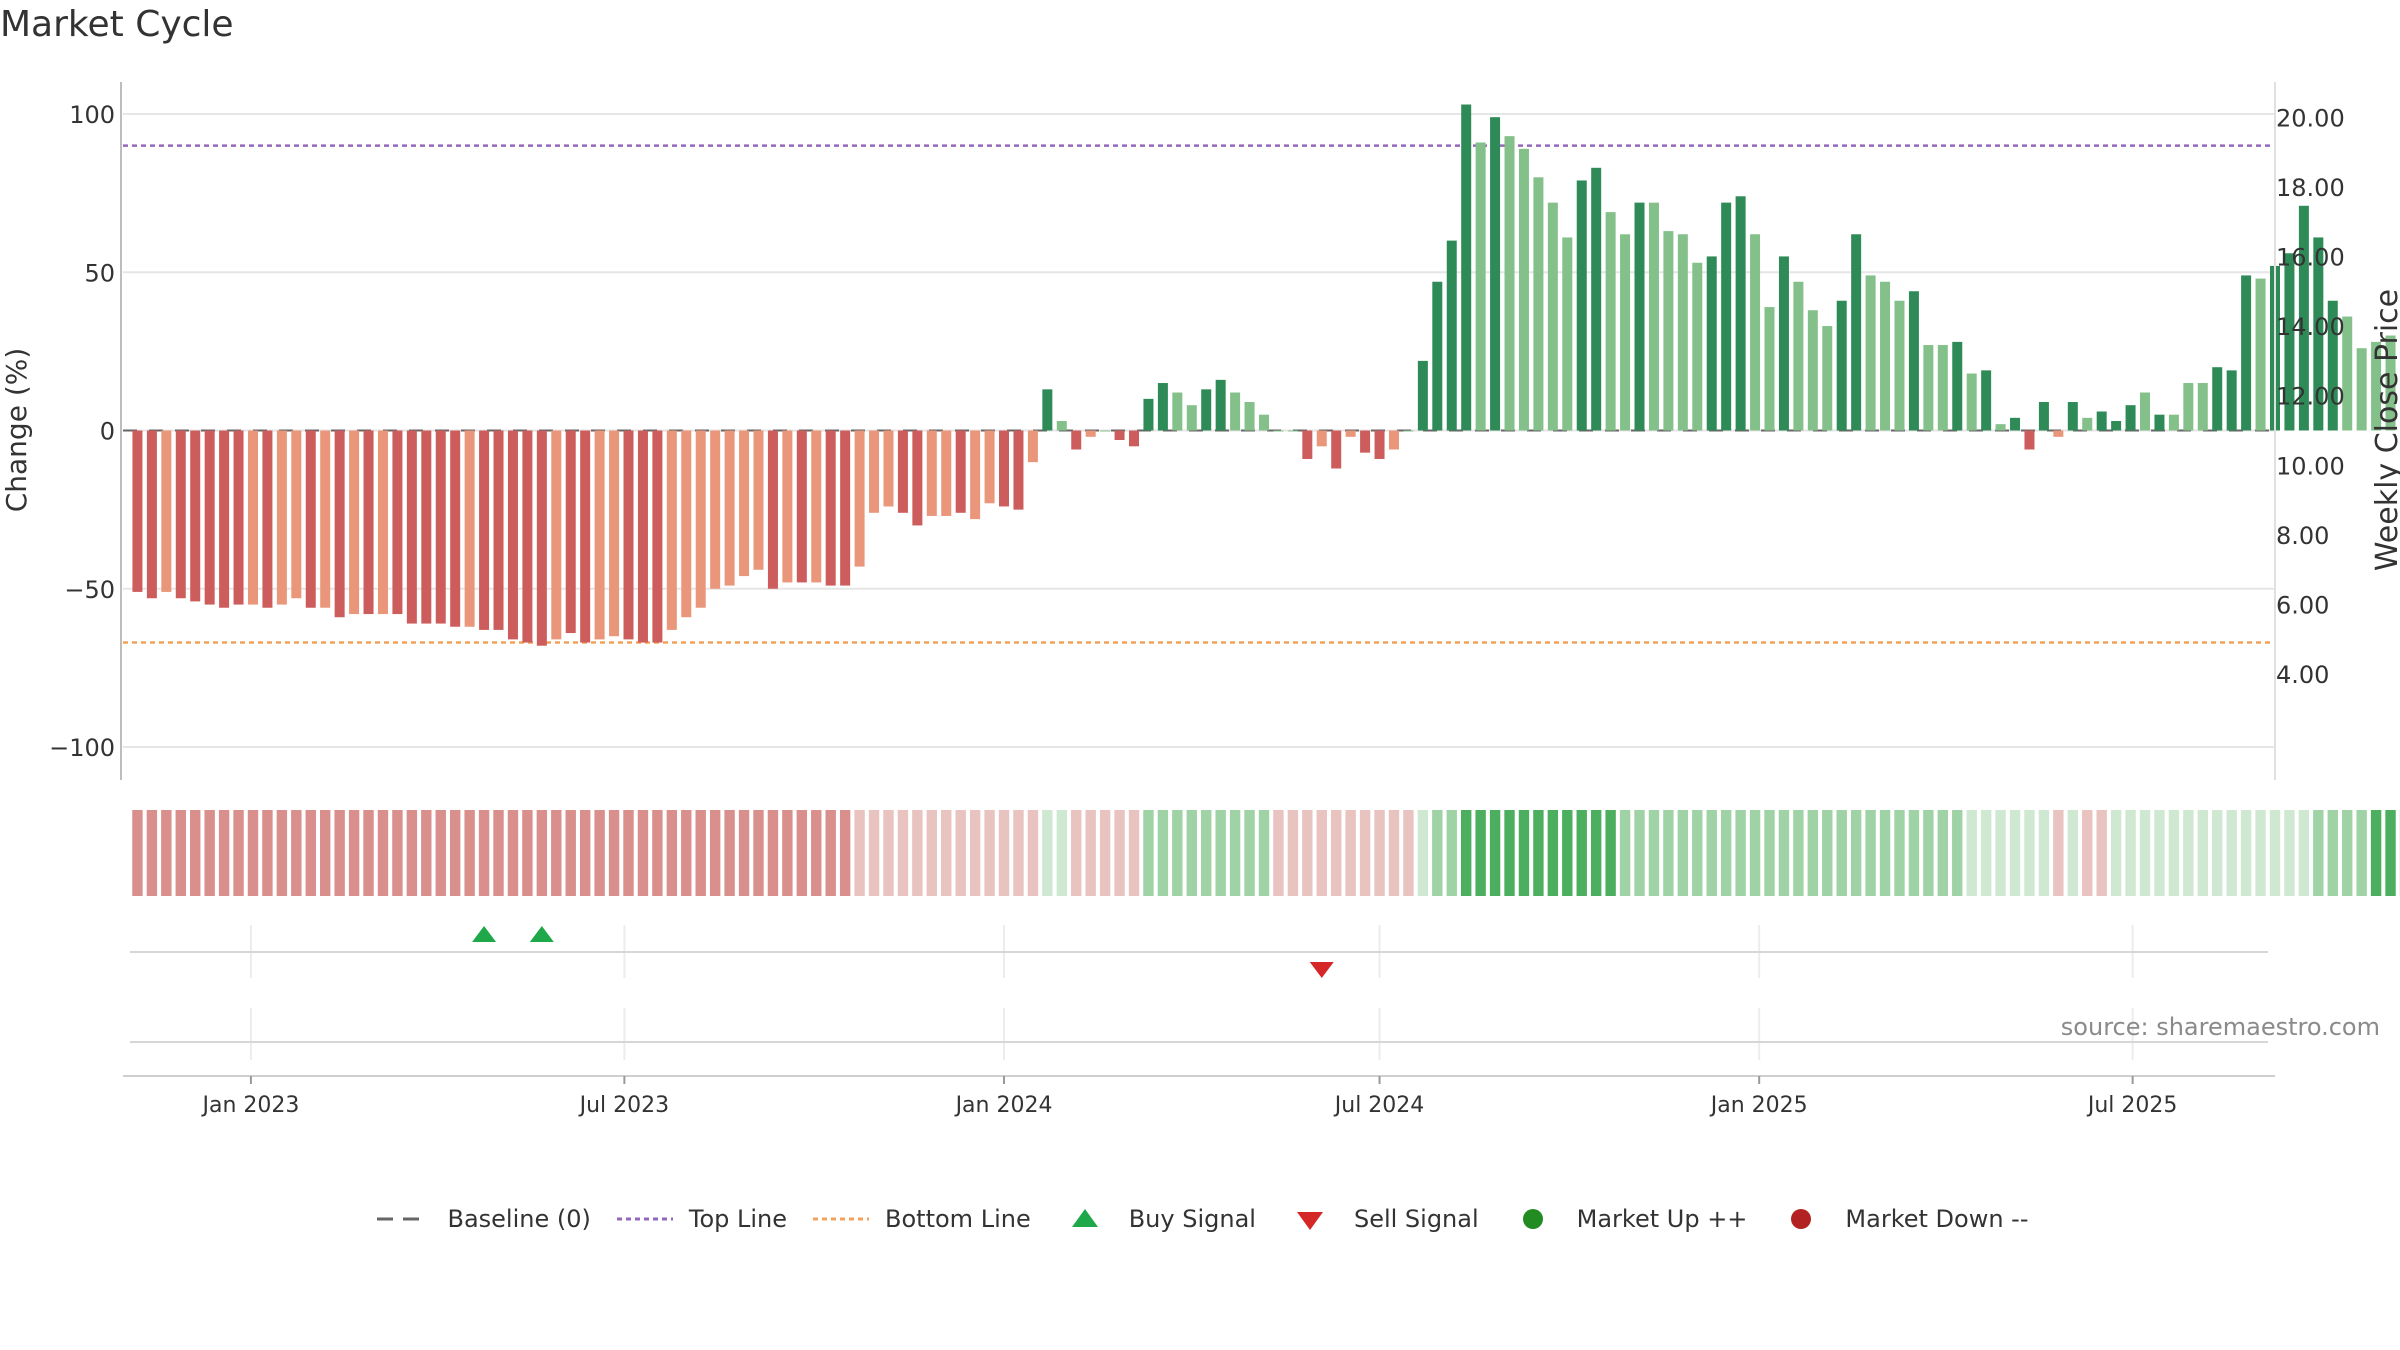 The image size is (2400, 1350). Describe the element at coordinates (2220, 1027) in the screenshot. I see `source-credit: source: sharemaestro.com` at that location.